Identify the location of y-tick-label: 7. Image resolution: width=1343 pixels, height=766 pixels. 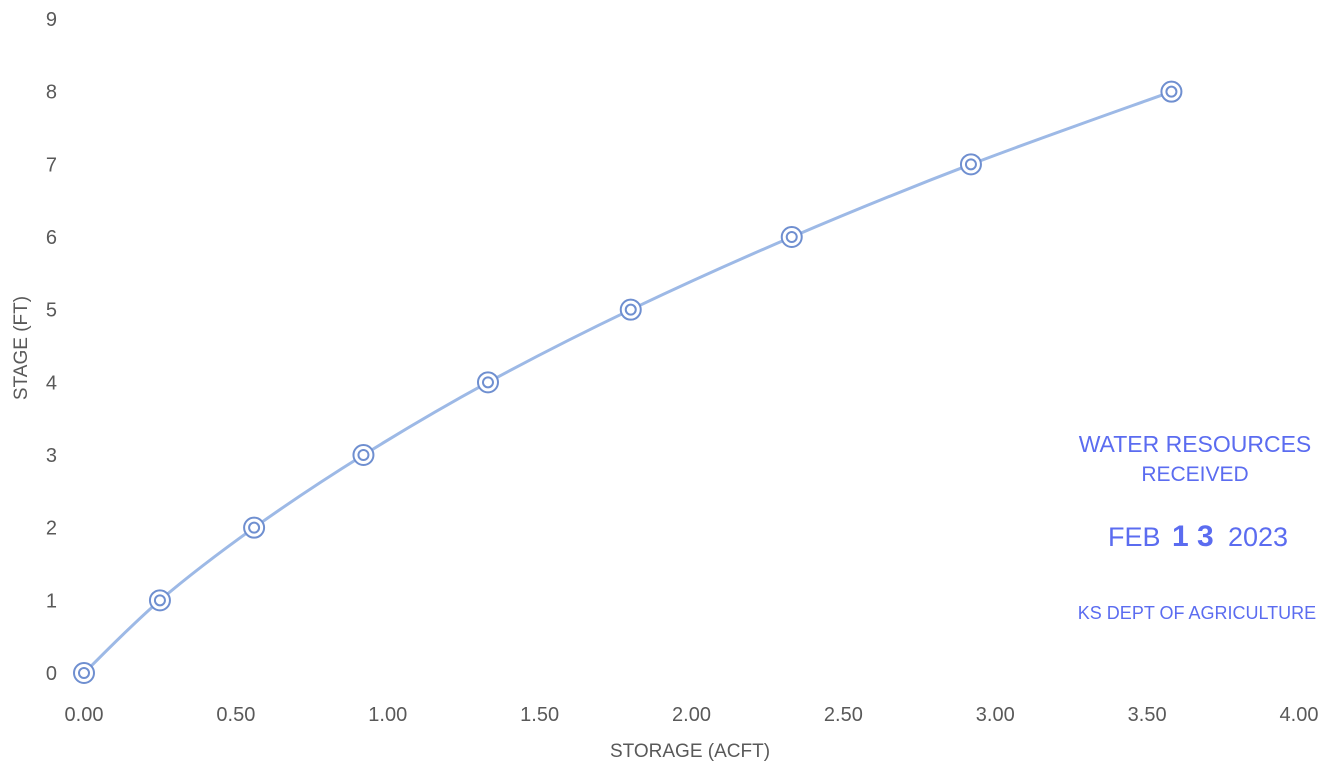
(51, 165).